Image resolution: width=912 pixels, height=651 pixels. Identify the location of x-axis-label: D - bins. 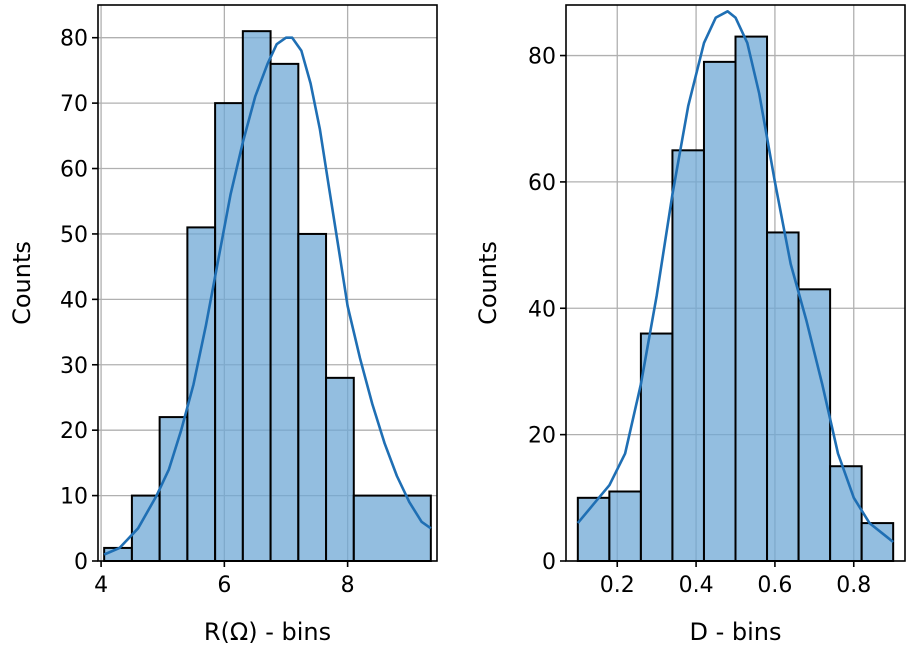
(735, 632).